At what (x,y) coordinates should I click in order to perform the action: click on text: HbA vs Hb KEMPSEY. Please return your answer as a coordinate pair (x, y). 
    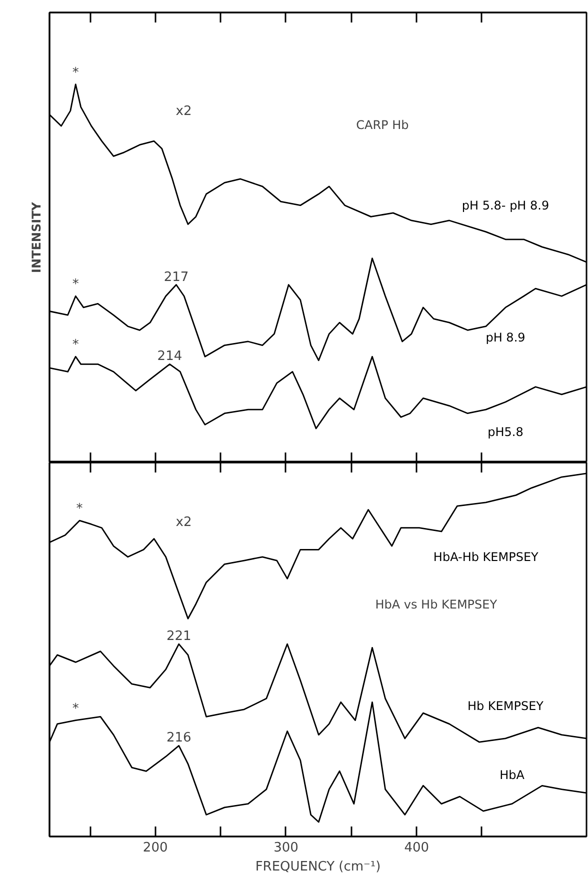
    Looking at the image, I should click on (436, 605).